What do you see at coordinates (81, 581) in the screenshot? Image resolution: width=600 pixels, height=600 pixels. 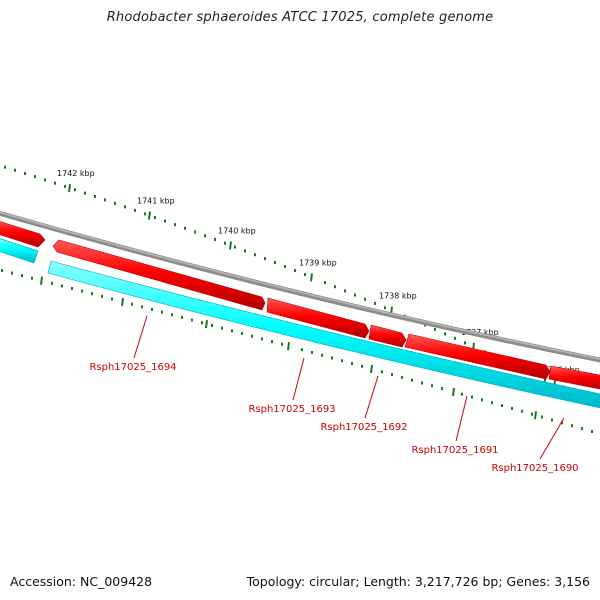 I see `accession-label: Accession: NC_009428` at bounding box center [81, 581].